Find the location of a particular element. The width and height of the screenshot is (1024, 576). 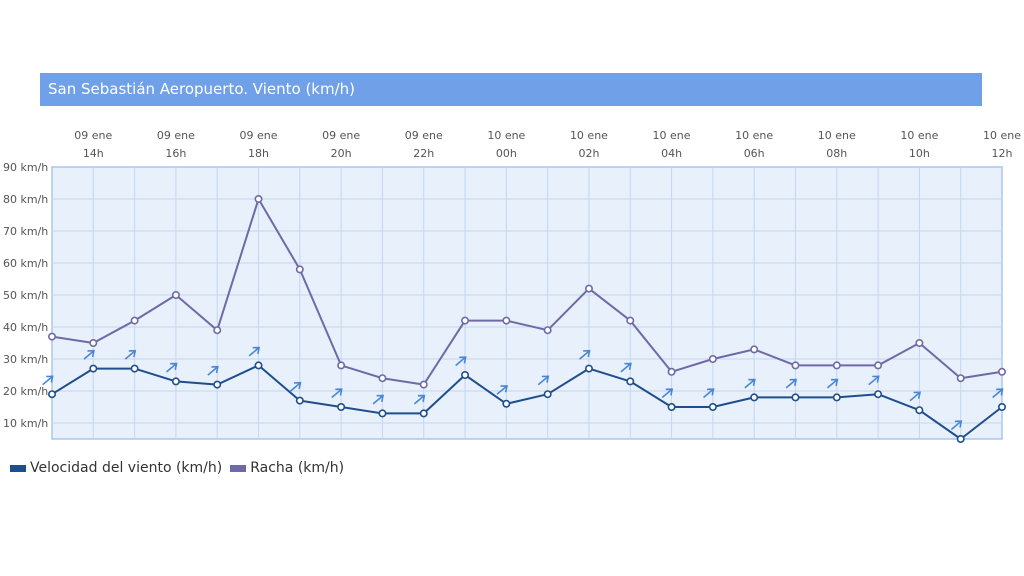

legend-item-gust: Racha (km/h) is located at coordinates (287, 468).